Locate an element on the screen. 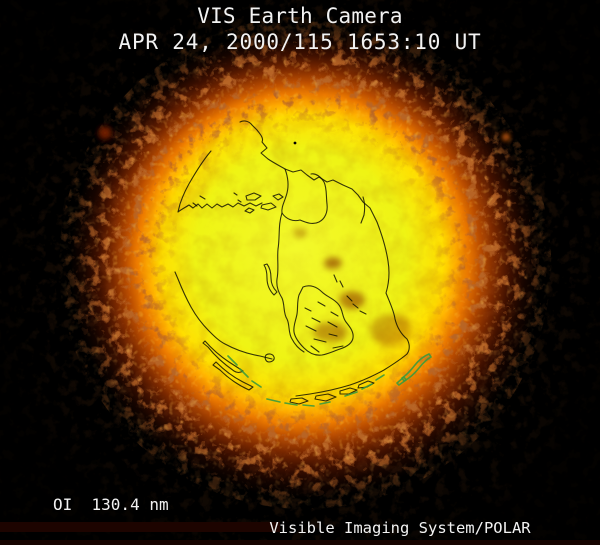  hot-pixel-artifact-left is located at coordinates (105, 133).